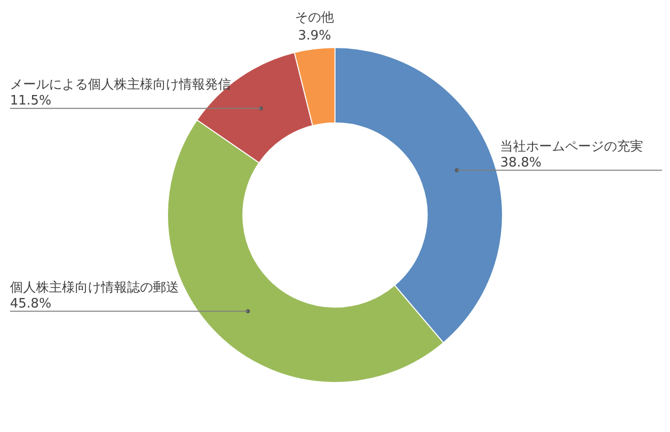 This screenshot has height=432, width=670. I want to click on slice-label: 個人株主様向け情報誌の郵送, so click(94, 287).